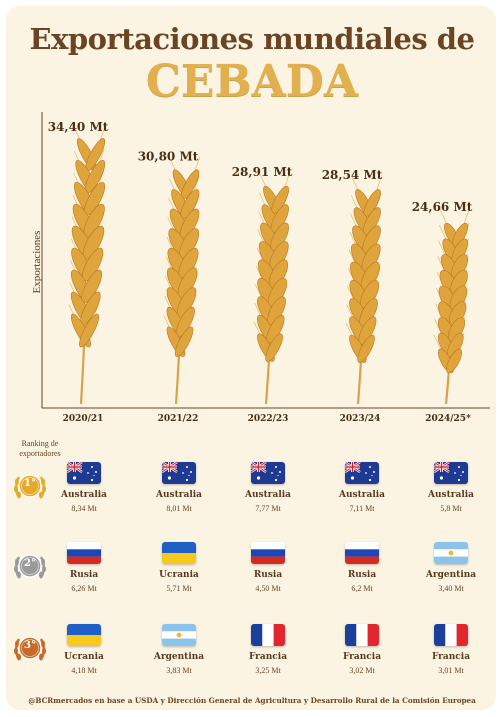 The height and width of the screenshot is (717, 504). Describe the element at coordinates (442, 207) in the screenshot. I see `value-label: 24,66 Mt` at that location.